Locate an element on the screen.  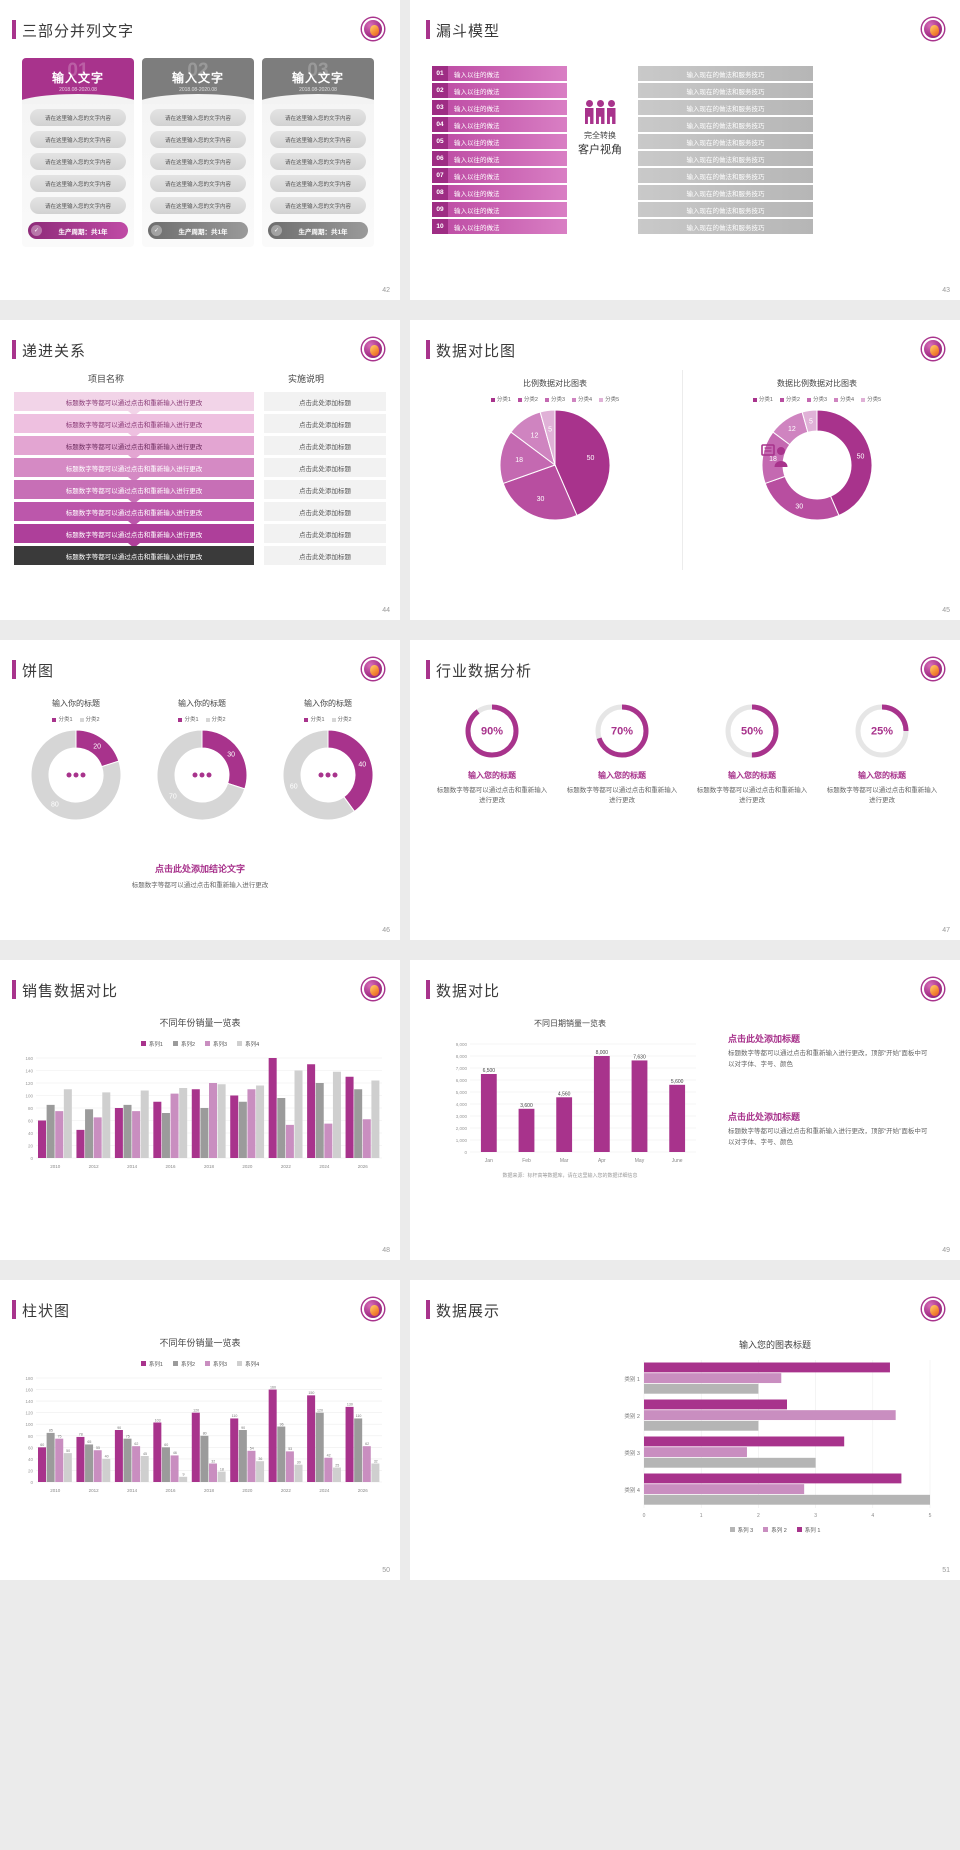
funnel-row-label: 输入以往的做法 is located at coordinates (507, 141).